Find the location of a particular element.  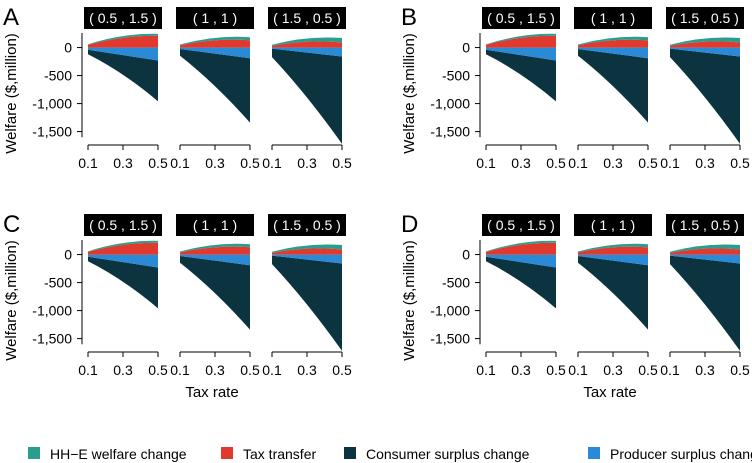

legend-label: Consumer surplus change is located at coordinates (448, 454).